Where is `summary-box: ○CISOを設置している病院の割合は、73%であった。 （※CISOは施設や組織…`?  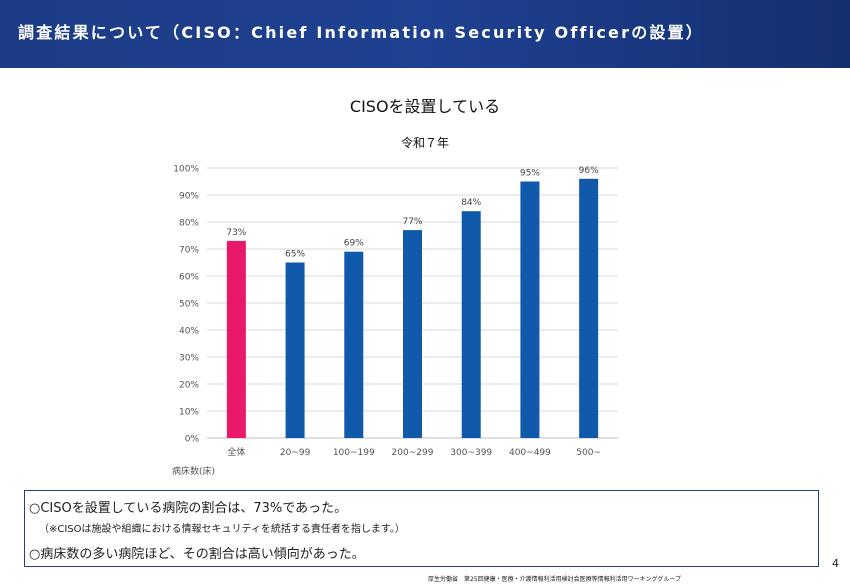
summary-box: ○CISOを設置している病院の割合は、73%であった。 （※CISOは施設や組織… is located at coordinates (421, 528).